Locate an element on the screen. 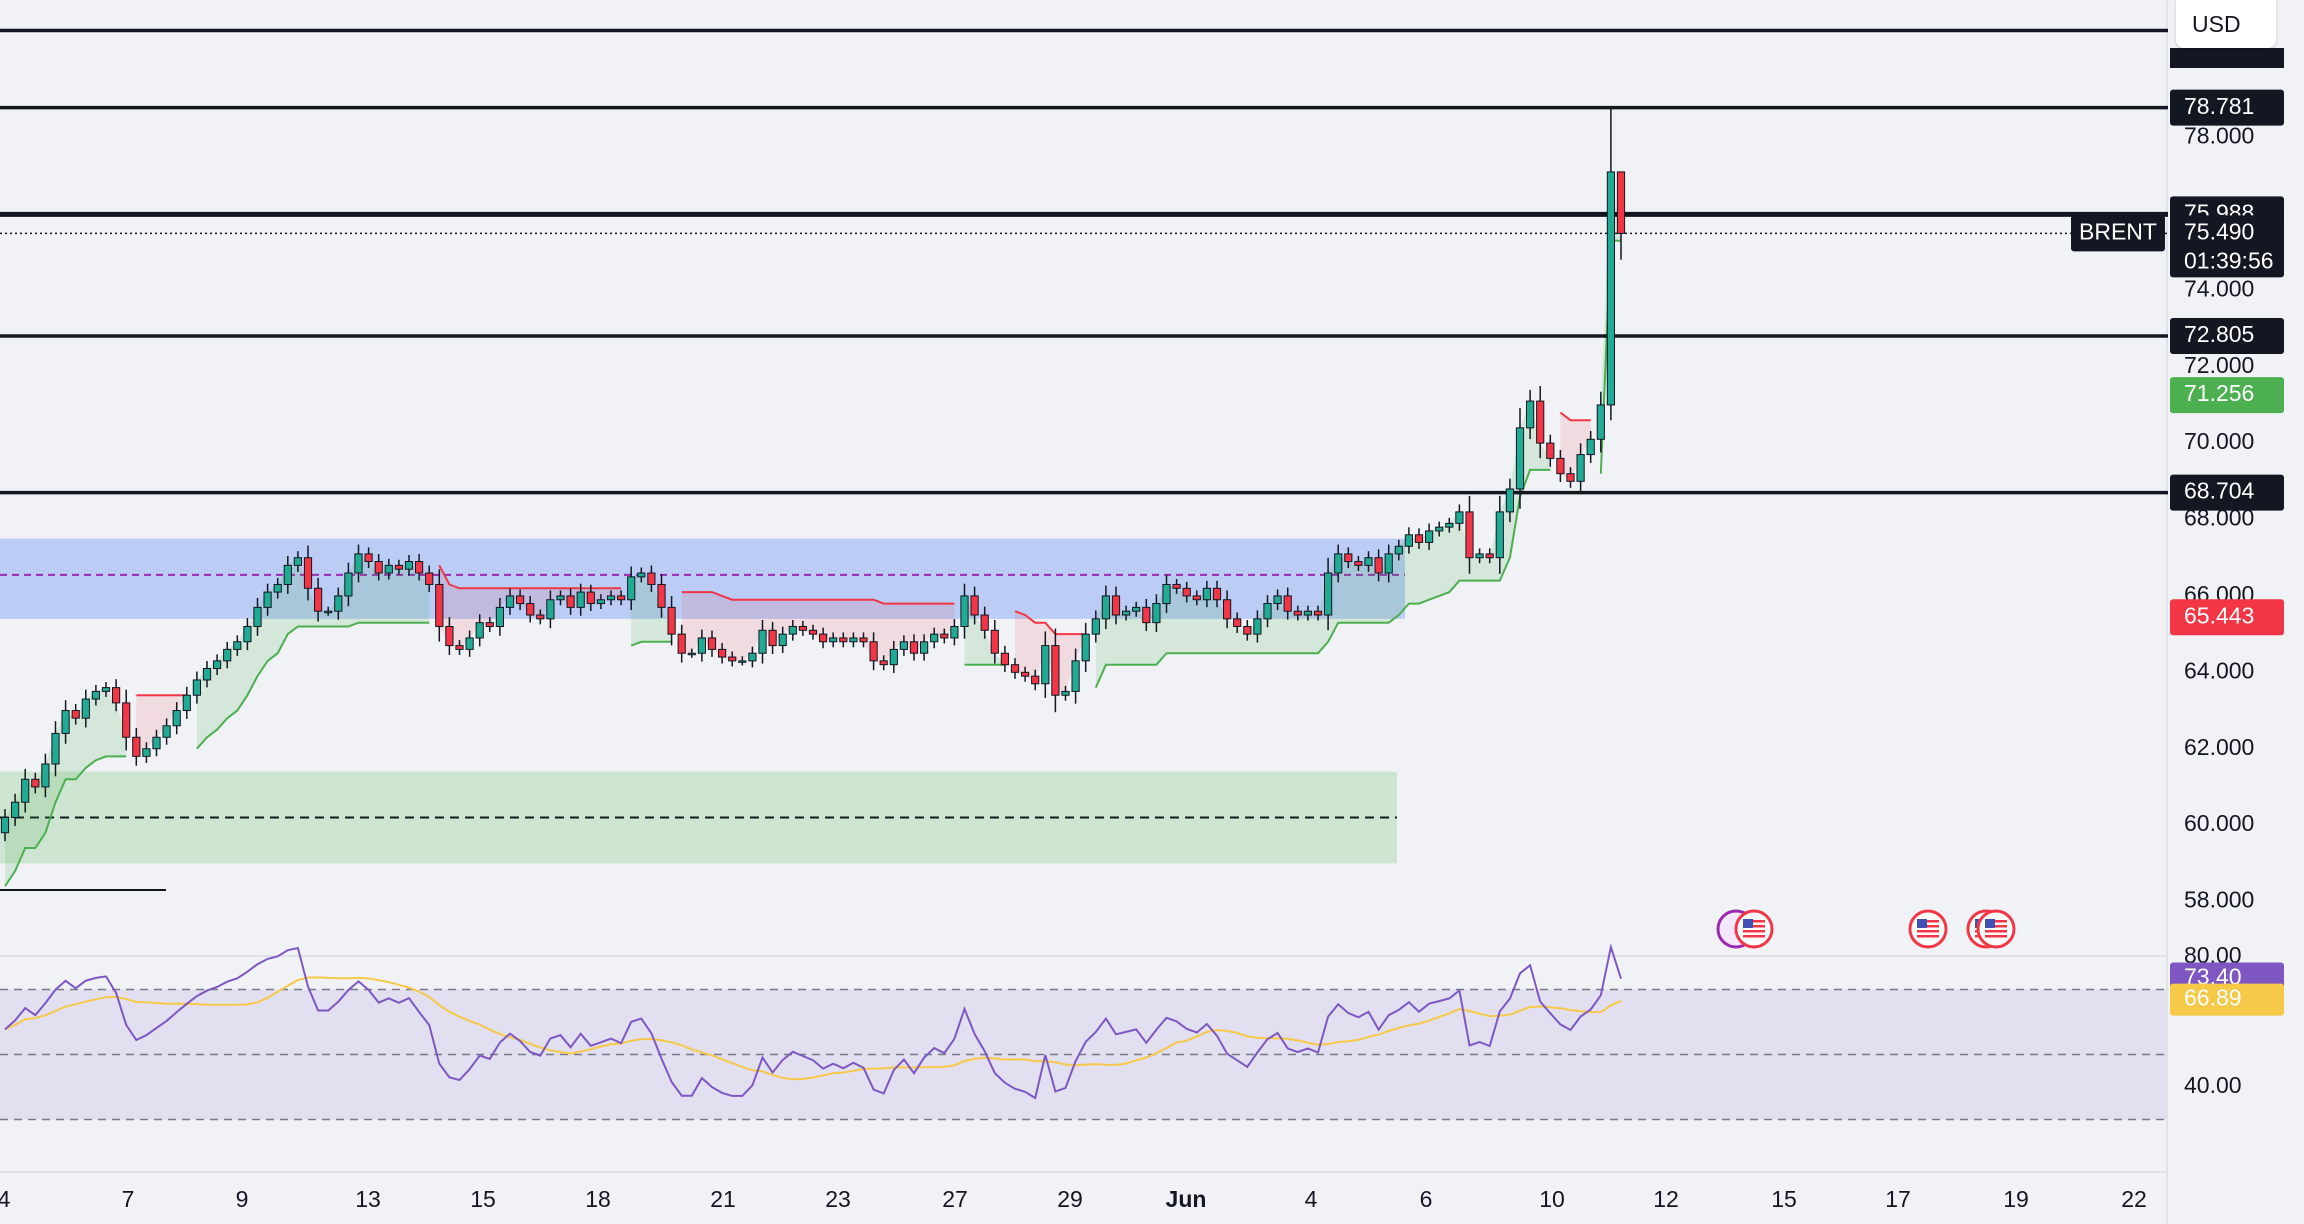  time-tick-label: 7 is located at coordinates (128, 1199).